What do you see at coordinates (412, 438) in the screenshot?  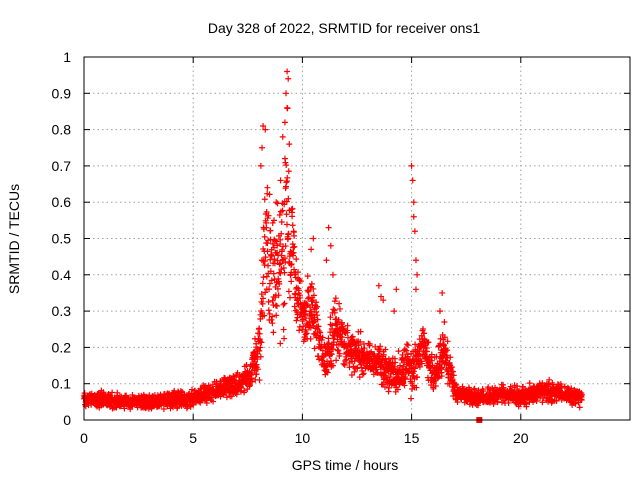 I see `x-tick-label-3: 15` at bounding box center [412, 438].